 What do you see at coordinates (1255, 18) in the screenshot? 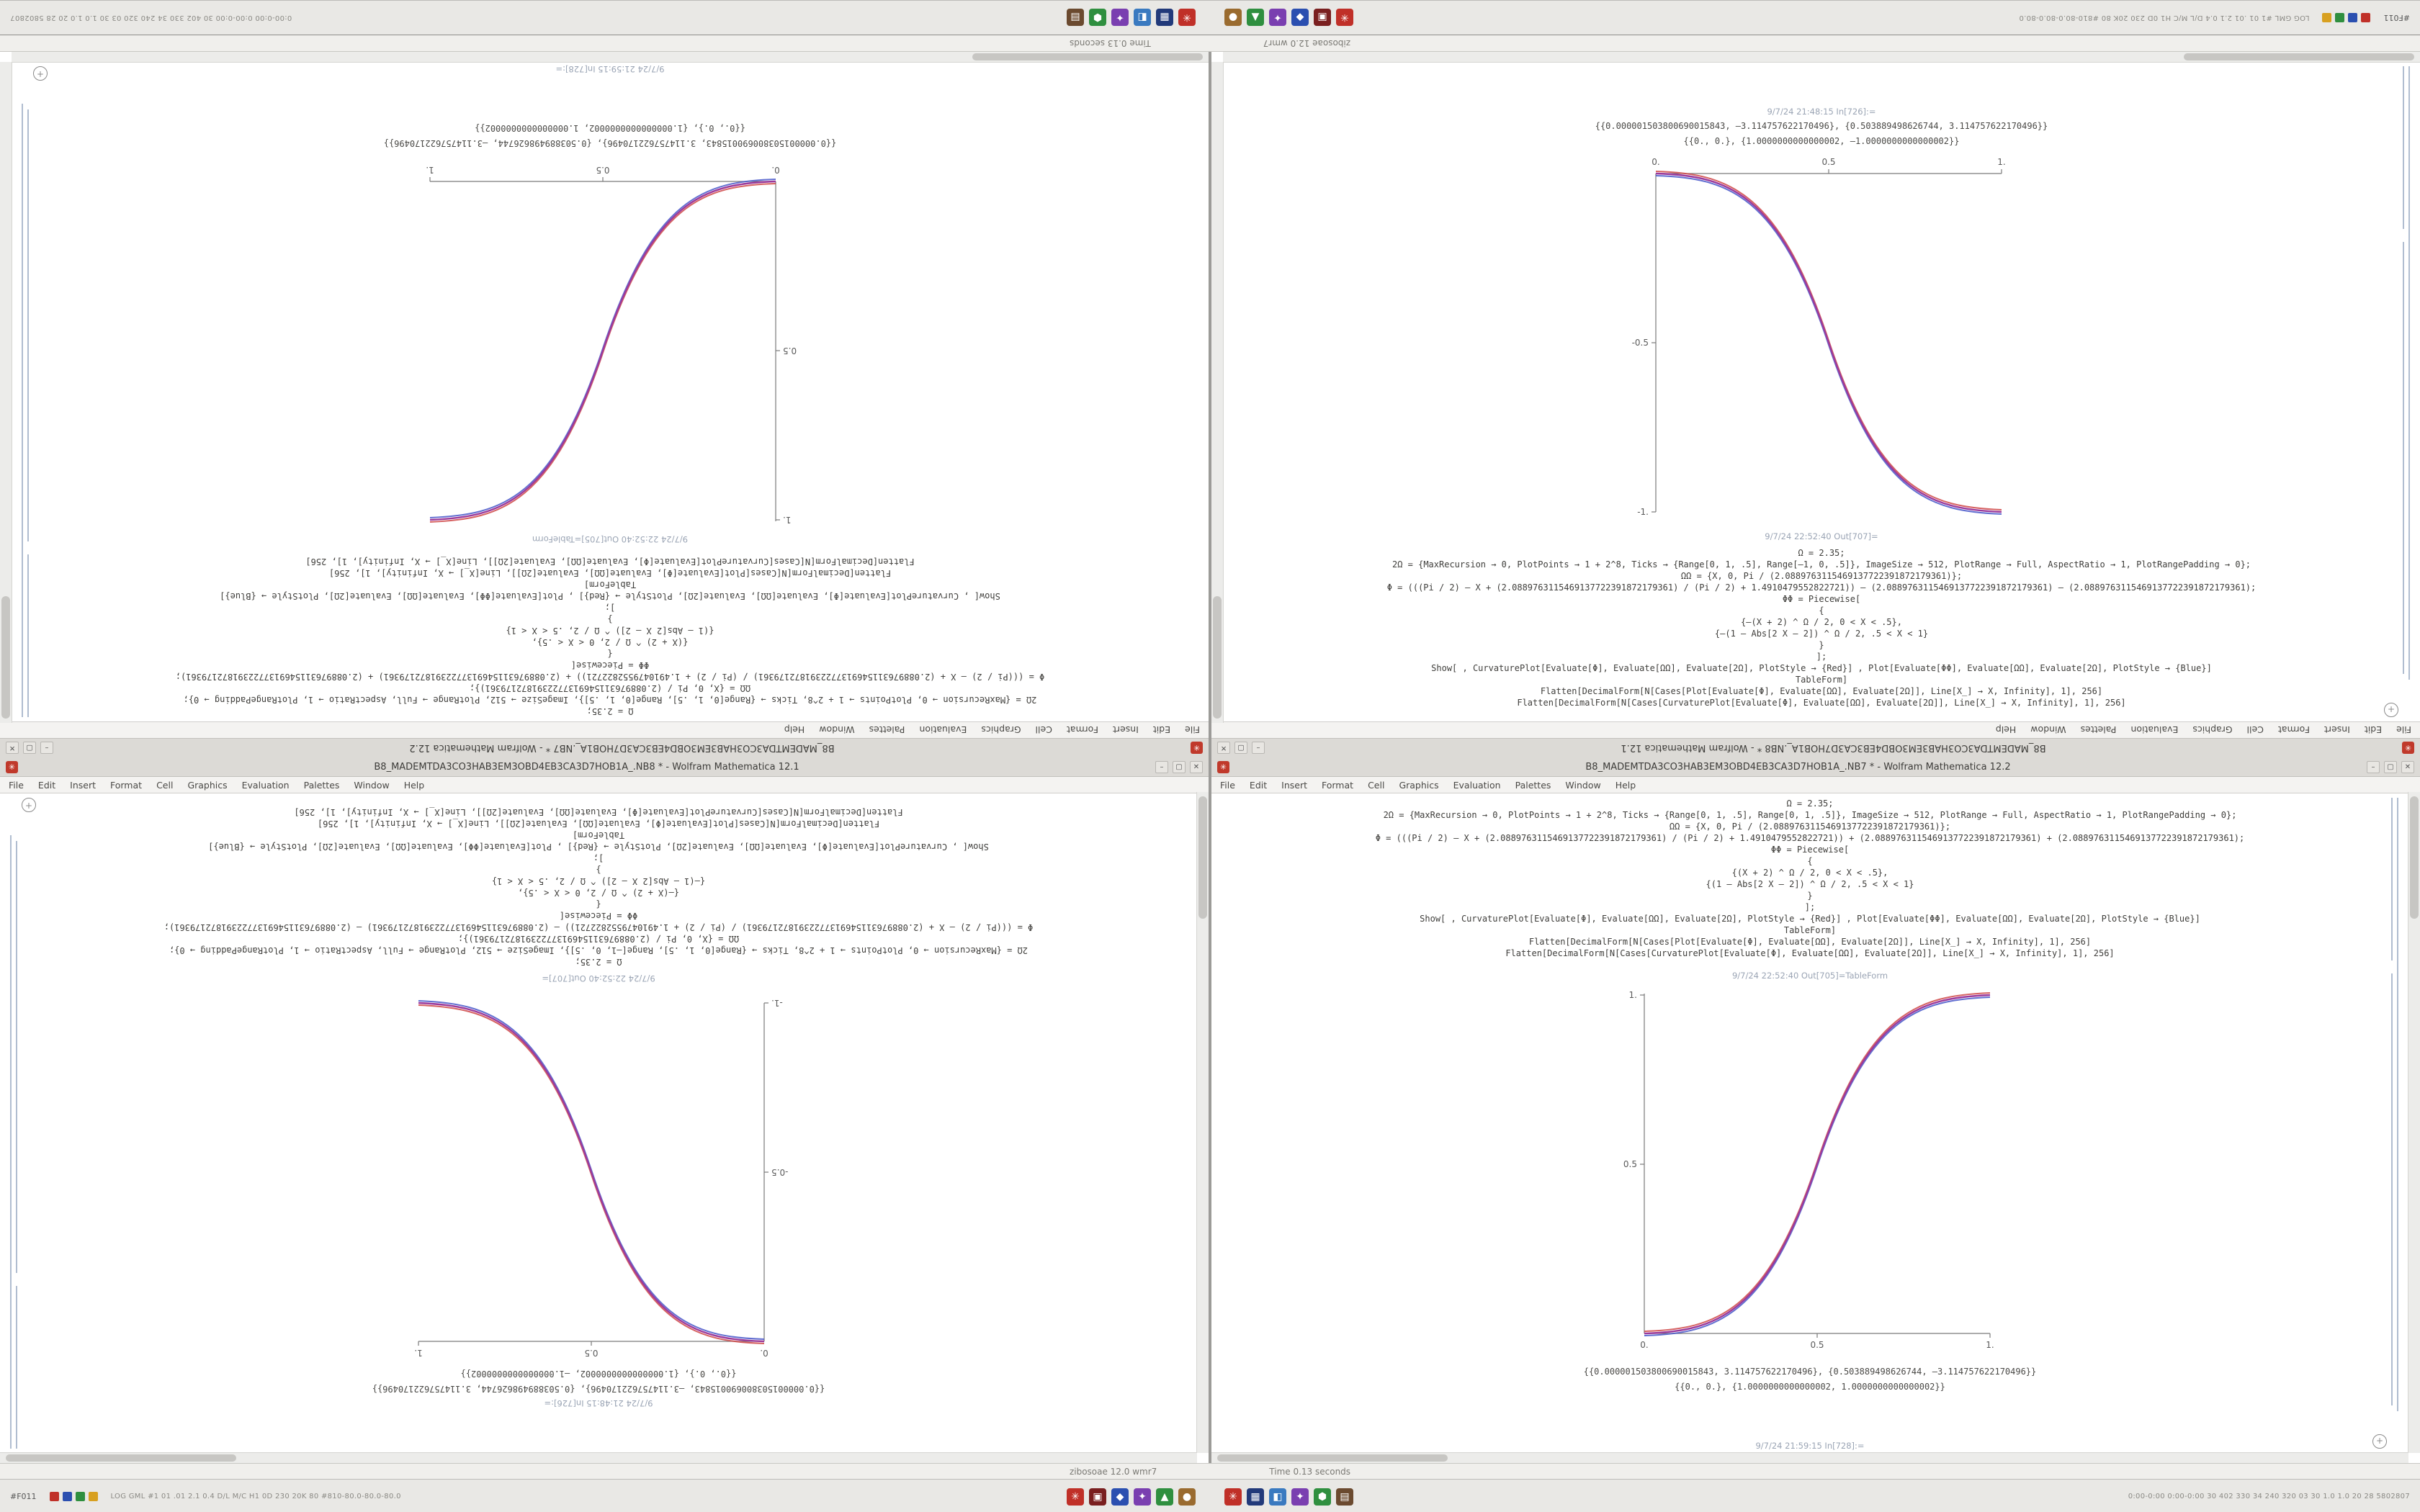
I see `app-launcher-icon: ▲` at bounding box center [1255, 18].